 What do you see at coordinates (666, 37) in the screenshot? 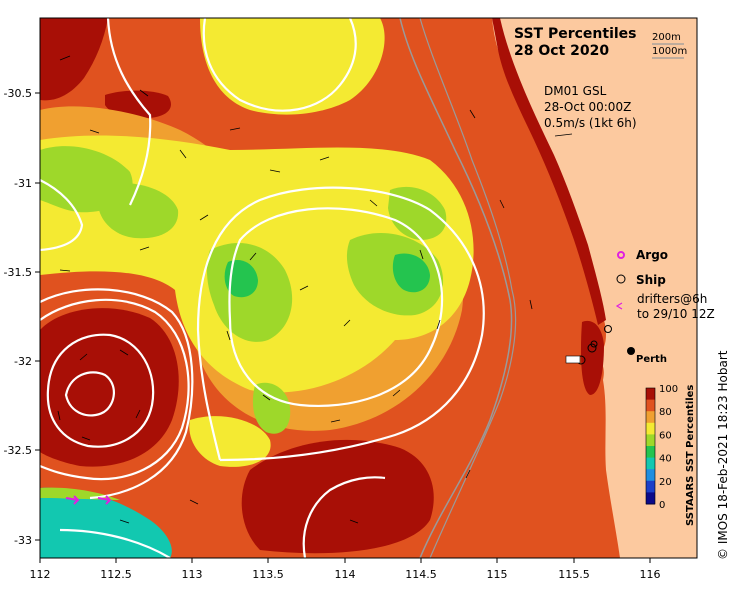
I see `depth-label-200m: 200m` at bounding box center [666, 37].